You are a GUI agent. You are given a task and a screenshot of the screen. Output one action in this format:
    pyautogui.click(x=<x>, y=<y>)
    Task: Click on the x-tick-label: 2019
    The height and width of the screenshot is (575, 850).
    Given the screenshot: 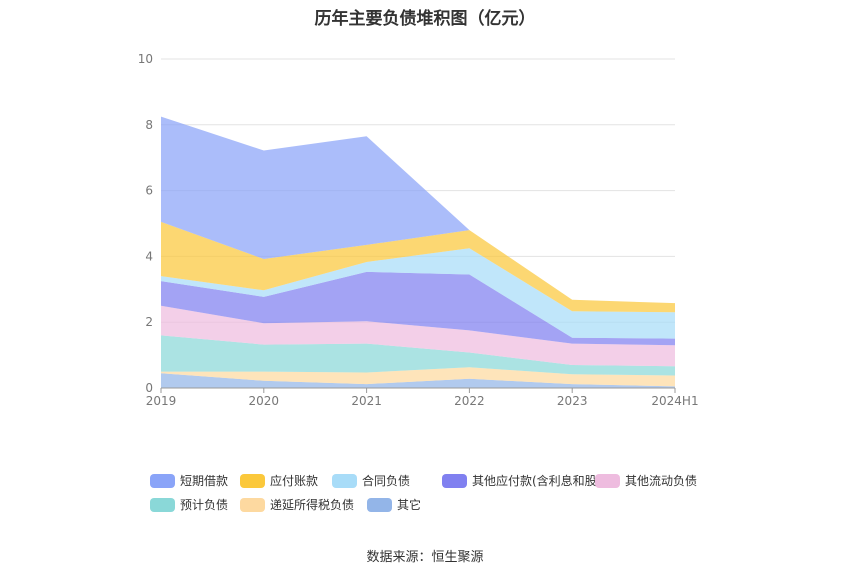 What is the action you would take?
    pyautogui.click(x=161, y=401)
    